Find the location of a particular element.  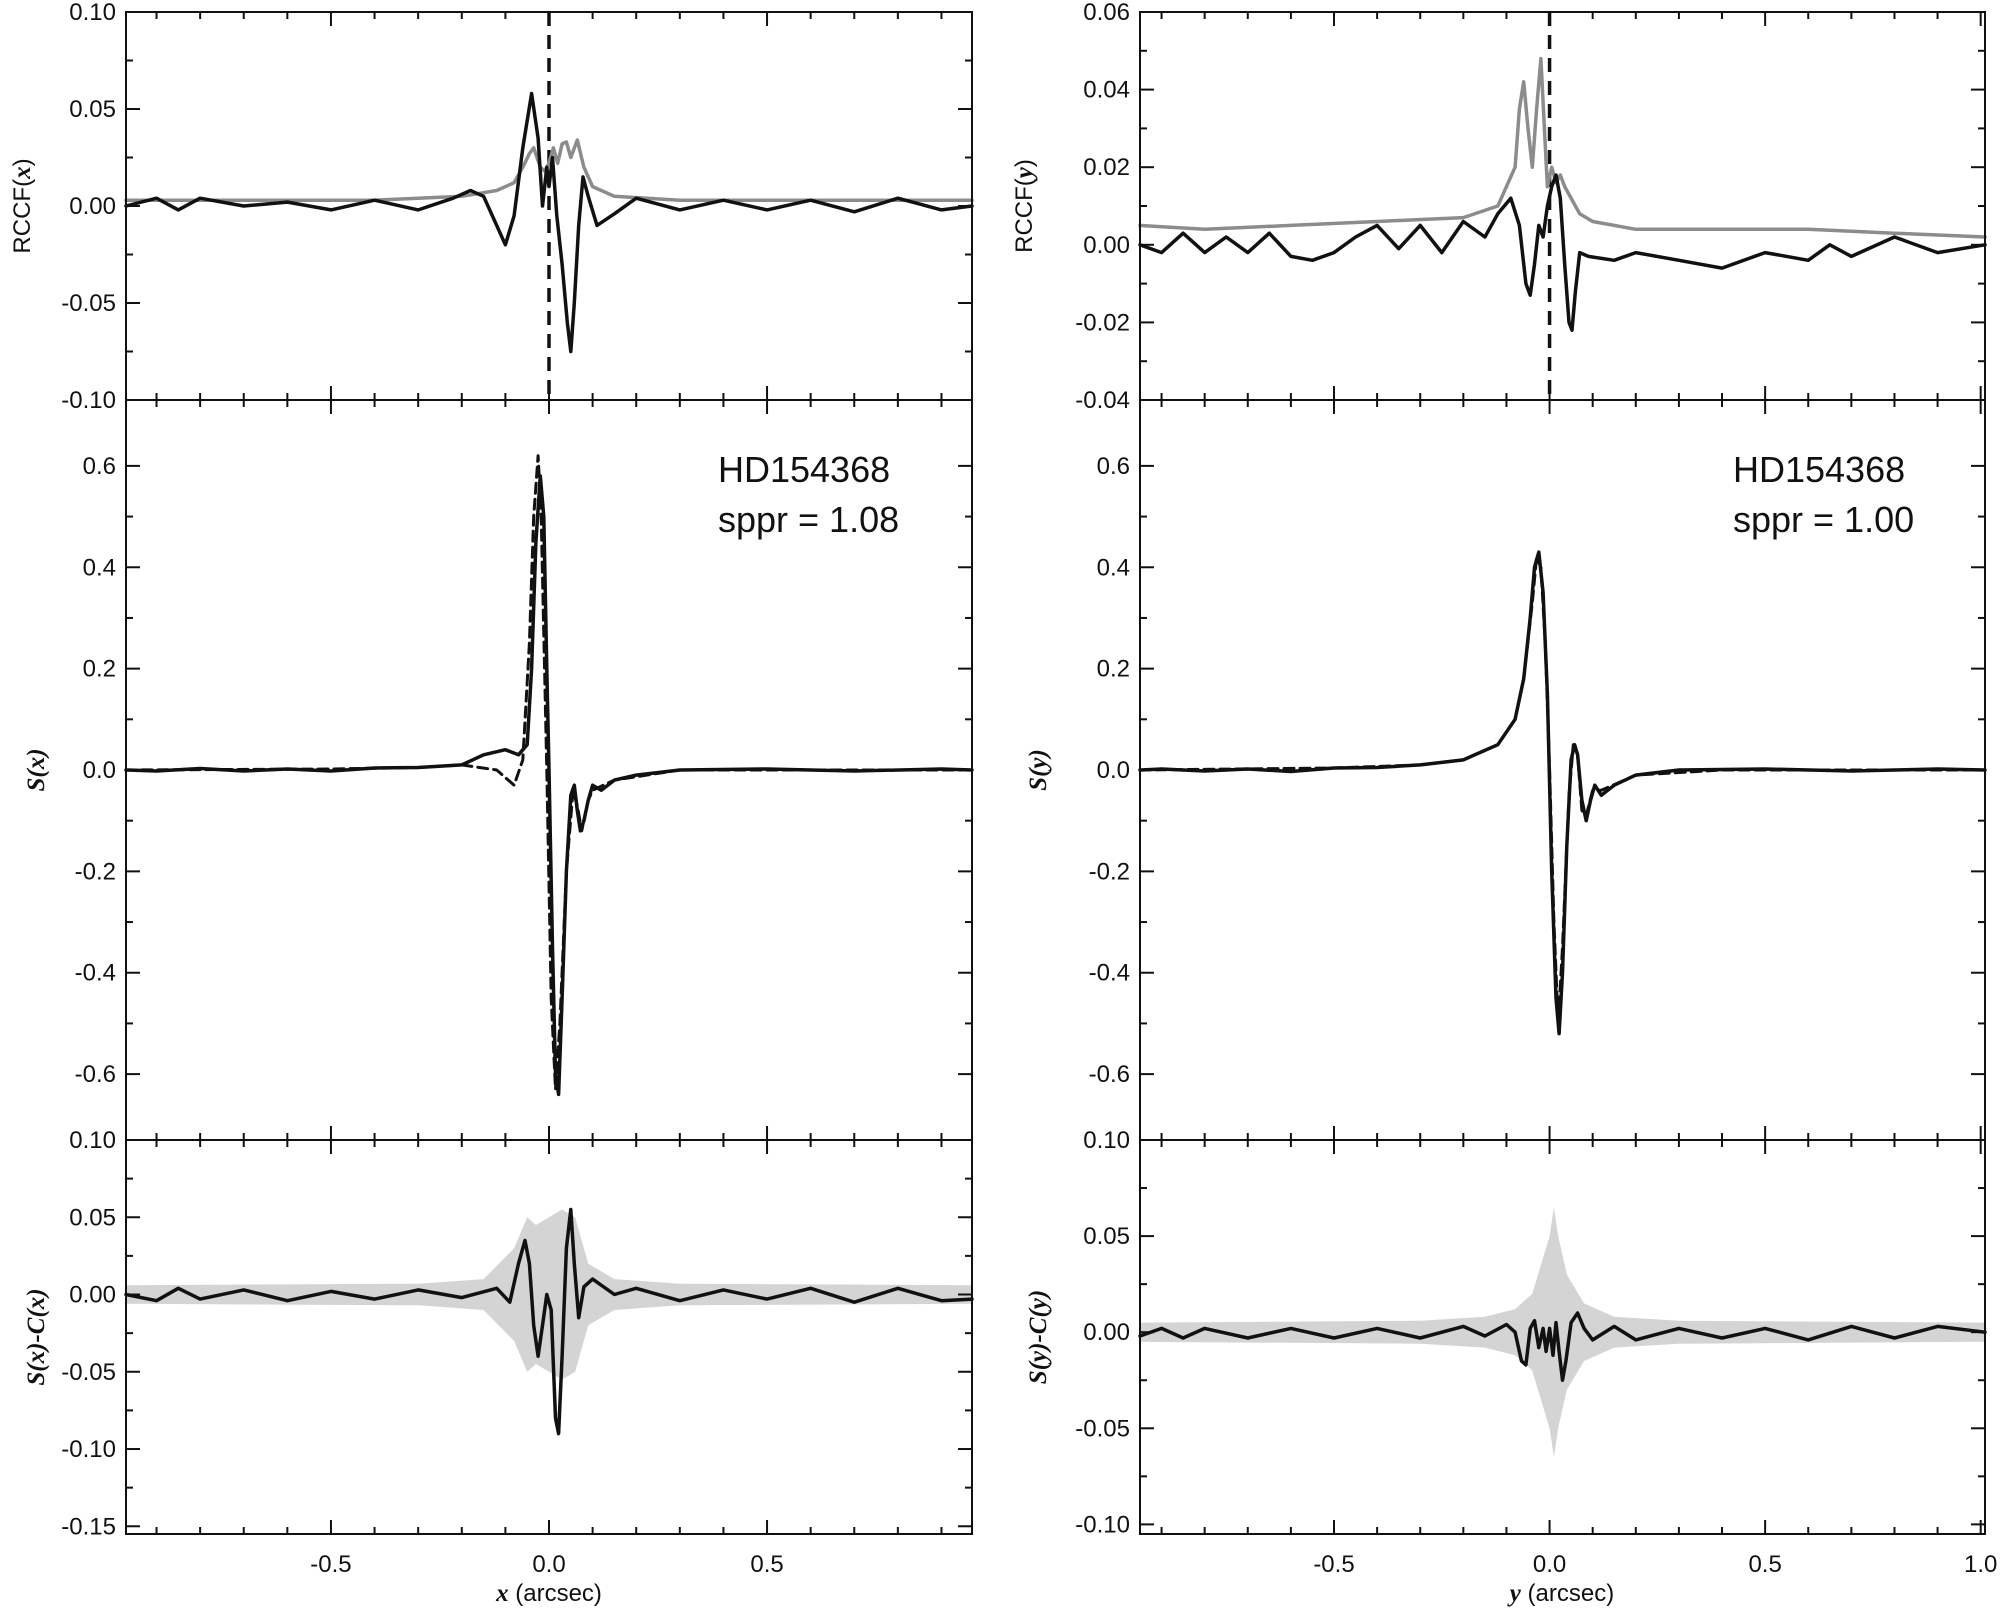

y-axis-label: S(y) is located at coordinates (1038, 770).